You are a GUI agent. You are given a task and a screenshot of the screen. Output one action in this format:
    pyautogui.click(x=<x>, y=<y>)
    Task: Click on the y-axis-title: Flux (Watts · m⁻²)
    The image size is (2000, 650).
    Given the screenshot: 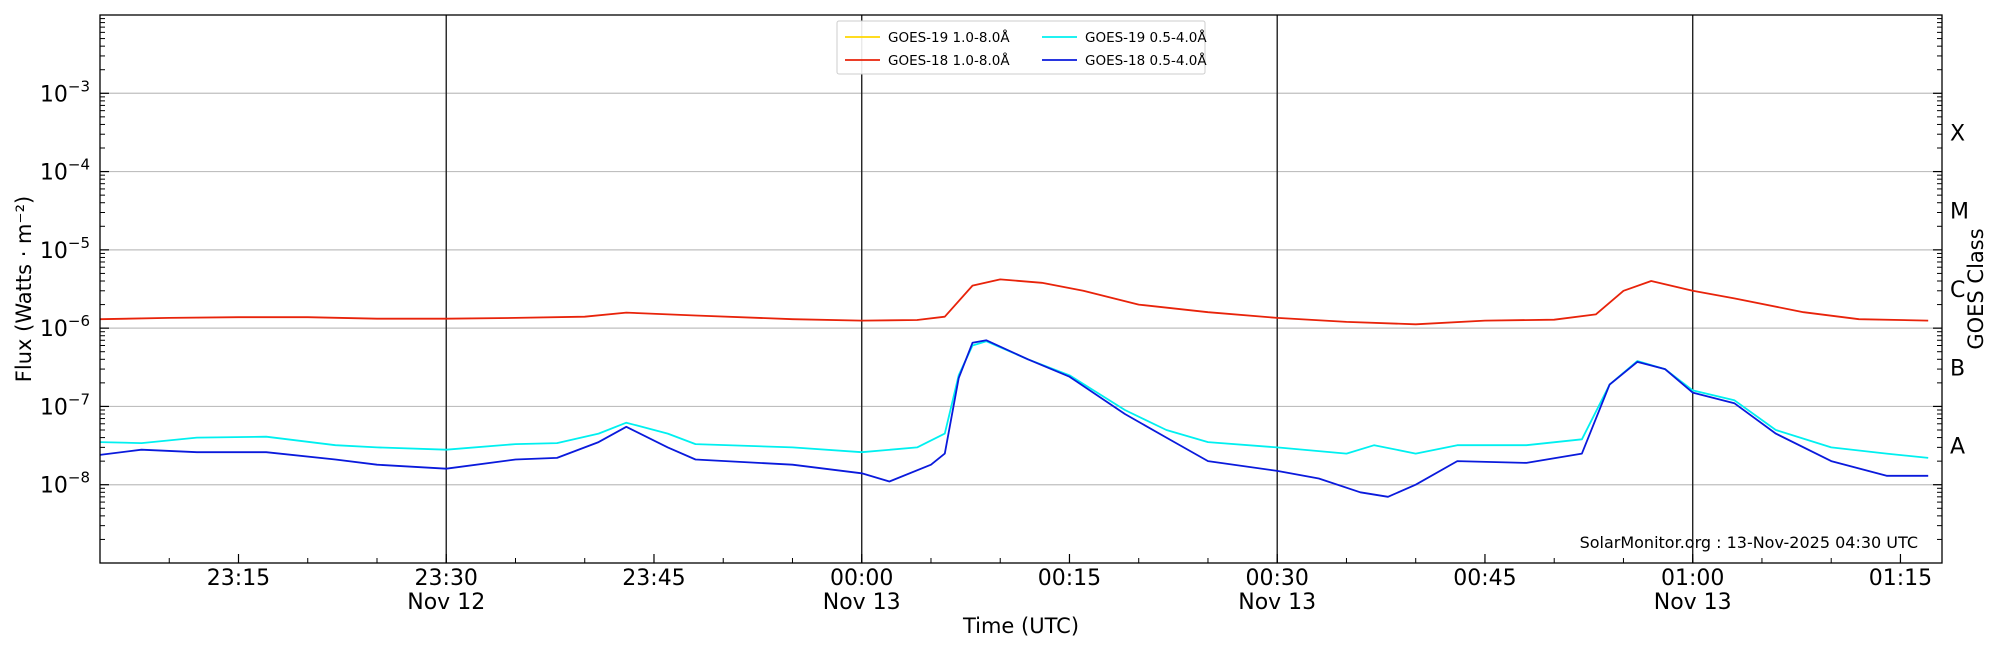 What is the action you would take?
    pyautogui.click(x=24, y=289)
    